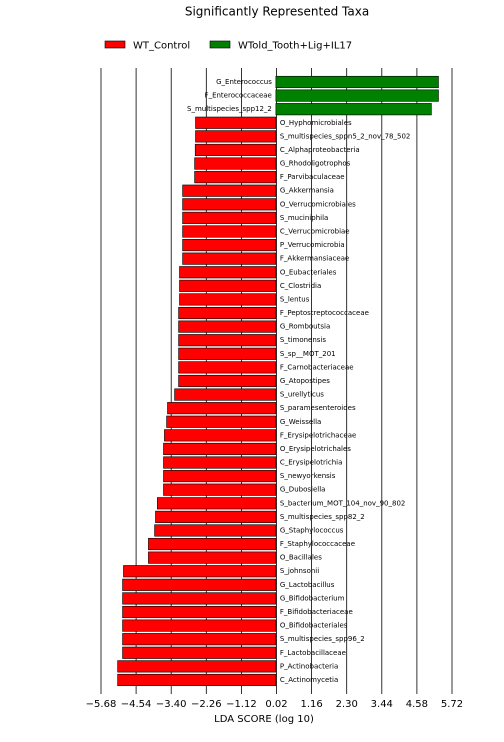 The height and width of the screenshot is (742, 504). Describe the element at coordinates (311, 704) in the screenshot. I see `x-tick-label: 1.16` at that location.